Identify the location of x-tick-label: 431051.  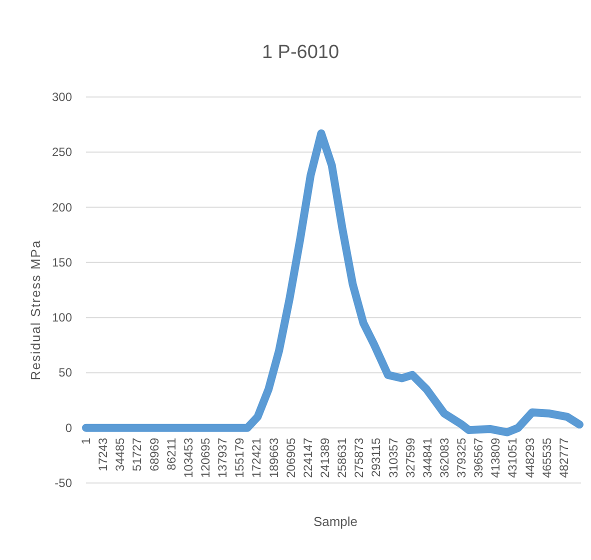
(513, 458).